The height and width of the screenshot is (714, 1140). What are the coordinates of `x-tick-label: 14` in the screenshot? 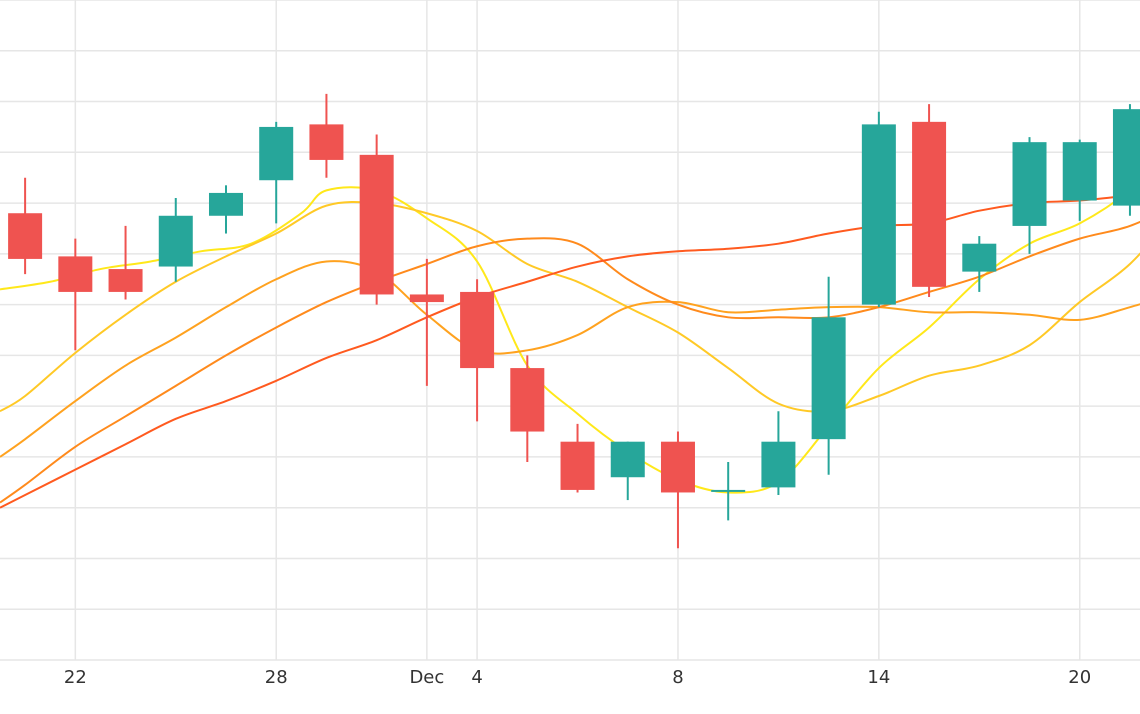 It's located at (878, 677).